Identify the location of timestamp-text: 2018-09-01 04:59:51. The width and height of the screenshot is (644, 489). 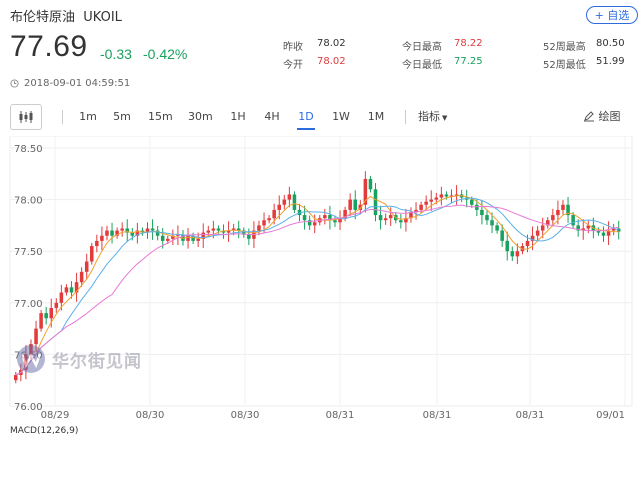
(77, 83).